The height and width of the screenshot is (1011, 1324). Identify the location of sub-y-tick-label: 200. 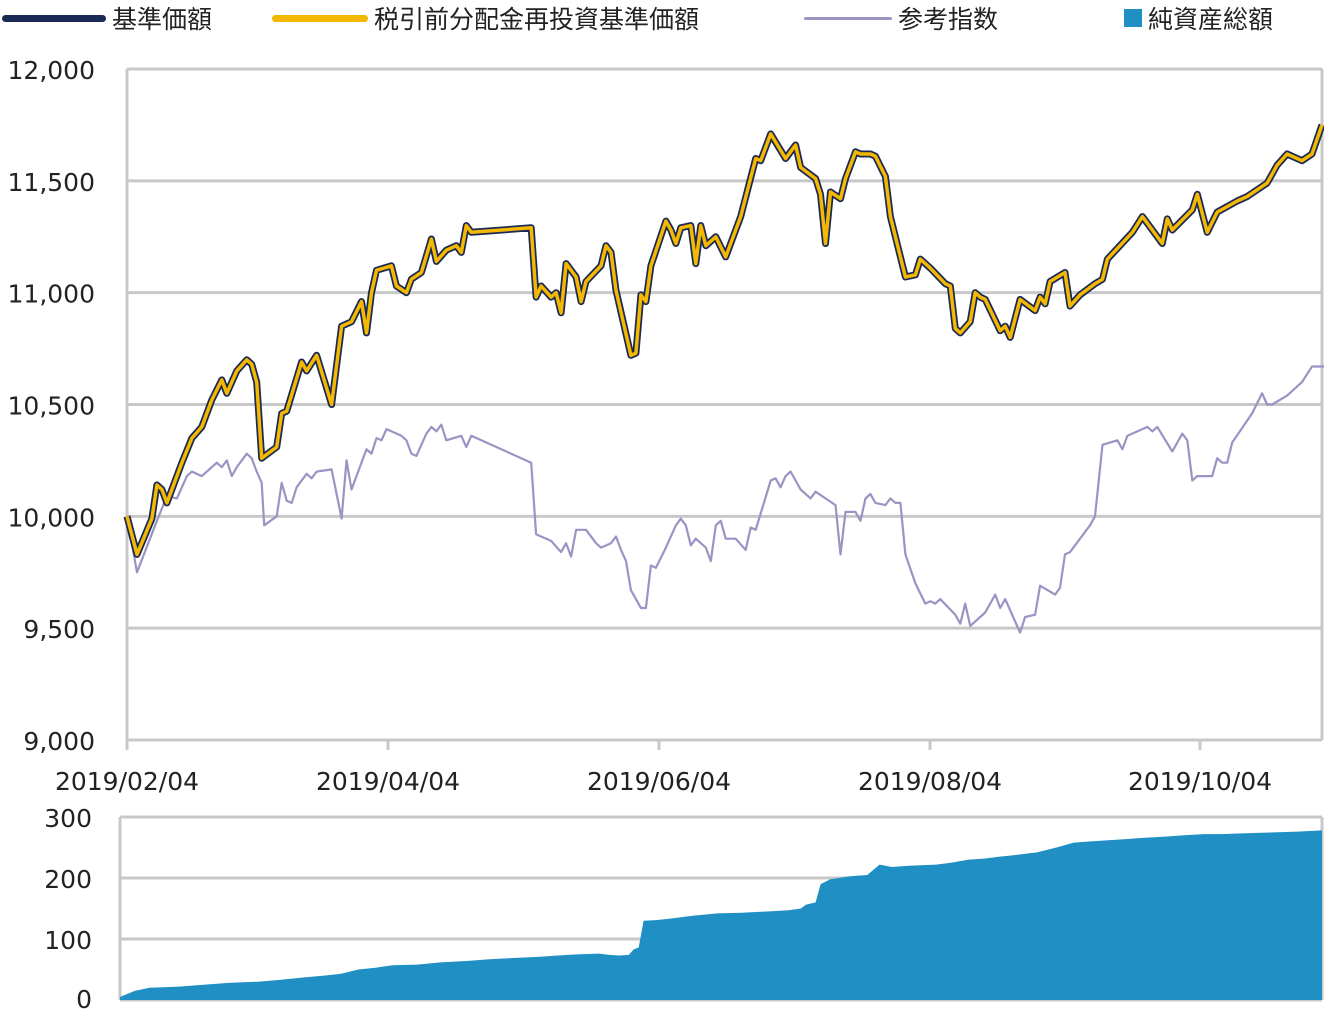
(68, 879).